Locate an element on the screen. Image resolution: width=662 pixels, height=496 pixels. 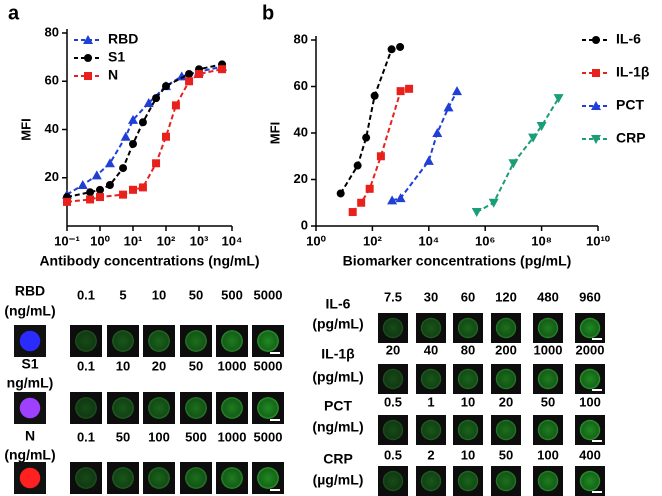
concentration-label: 2 is located at coordinates (430, 454).